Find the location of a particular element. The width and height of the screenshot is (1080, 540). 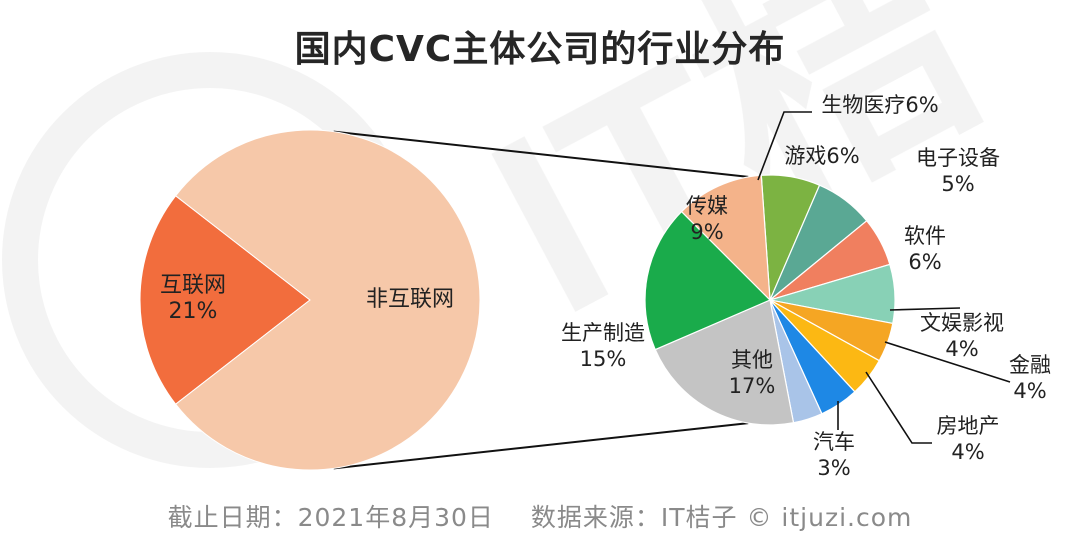

main-label-0: 互联网 21% is located at coordinates (193, 298).